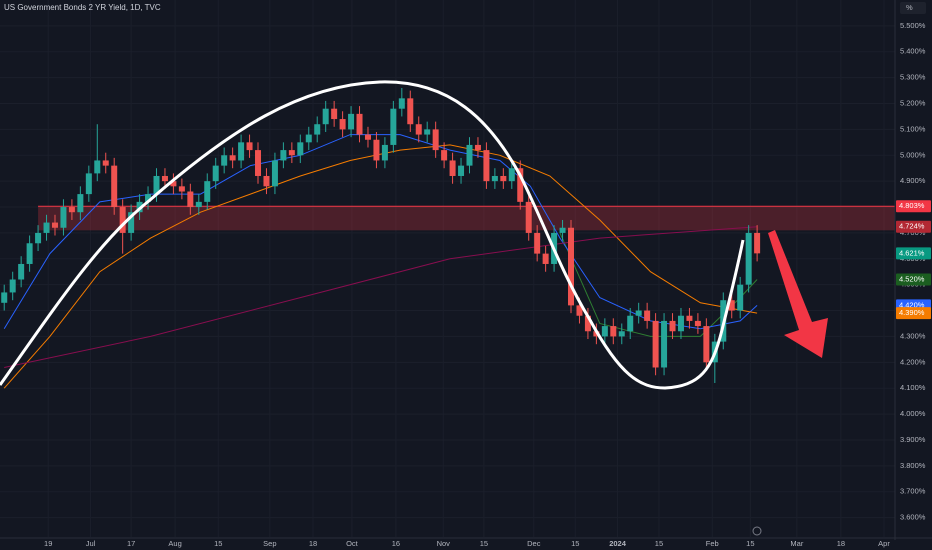  What do you see at coordinates (913, 51) in the screenshot?
I see `y-tick-label: 5.400%` at bounding box center [913, 51].